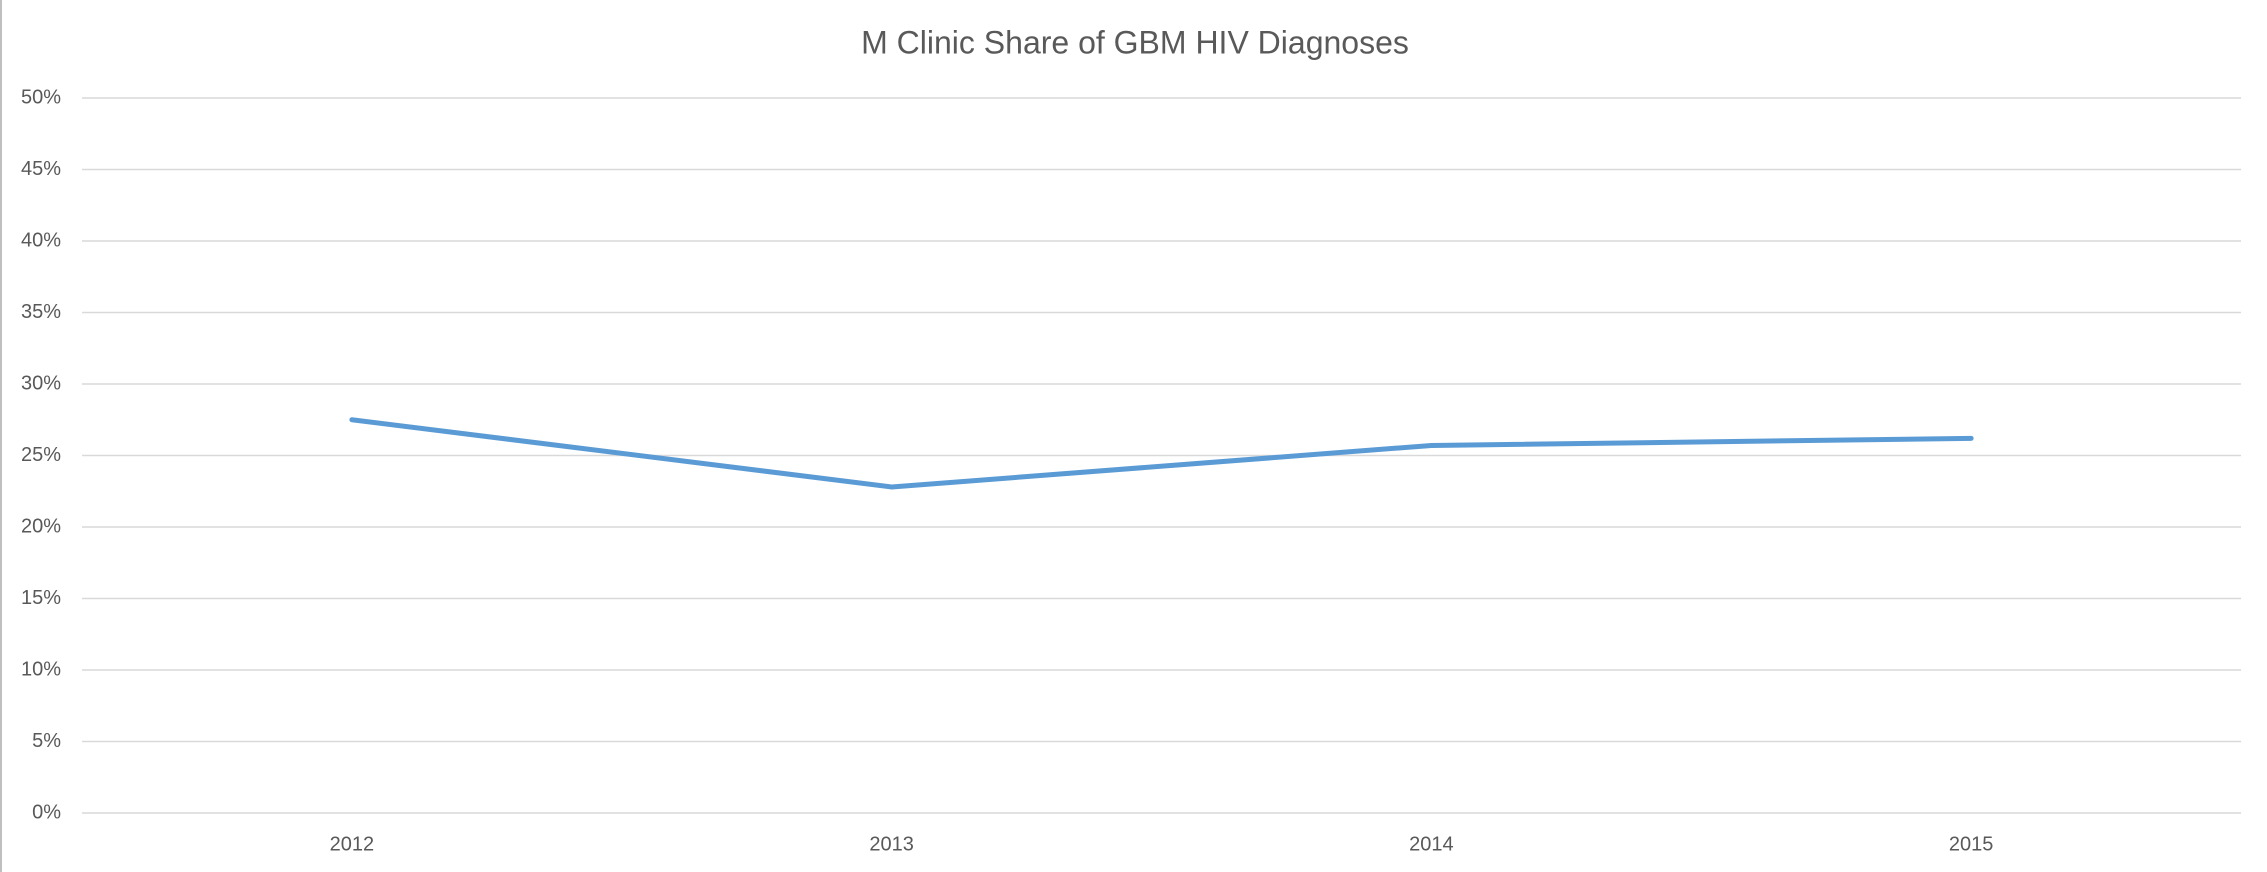 The image size is (2267, 872). I want to click on x-tick-label: 2014, so click(1431, 844).